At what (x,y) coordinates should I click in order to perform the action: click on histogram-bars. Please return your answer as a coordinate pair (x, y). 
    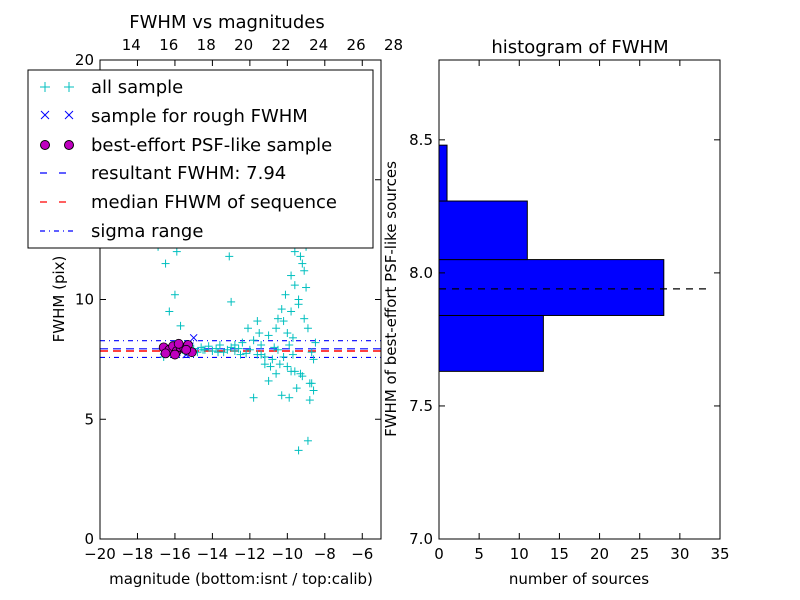
    Looking at the image, I should click on (551, 258).